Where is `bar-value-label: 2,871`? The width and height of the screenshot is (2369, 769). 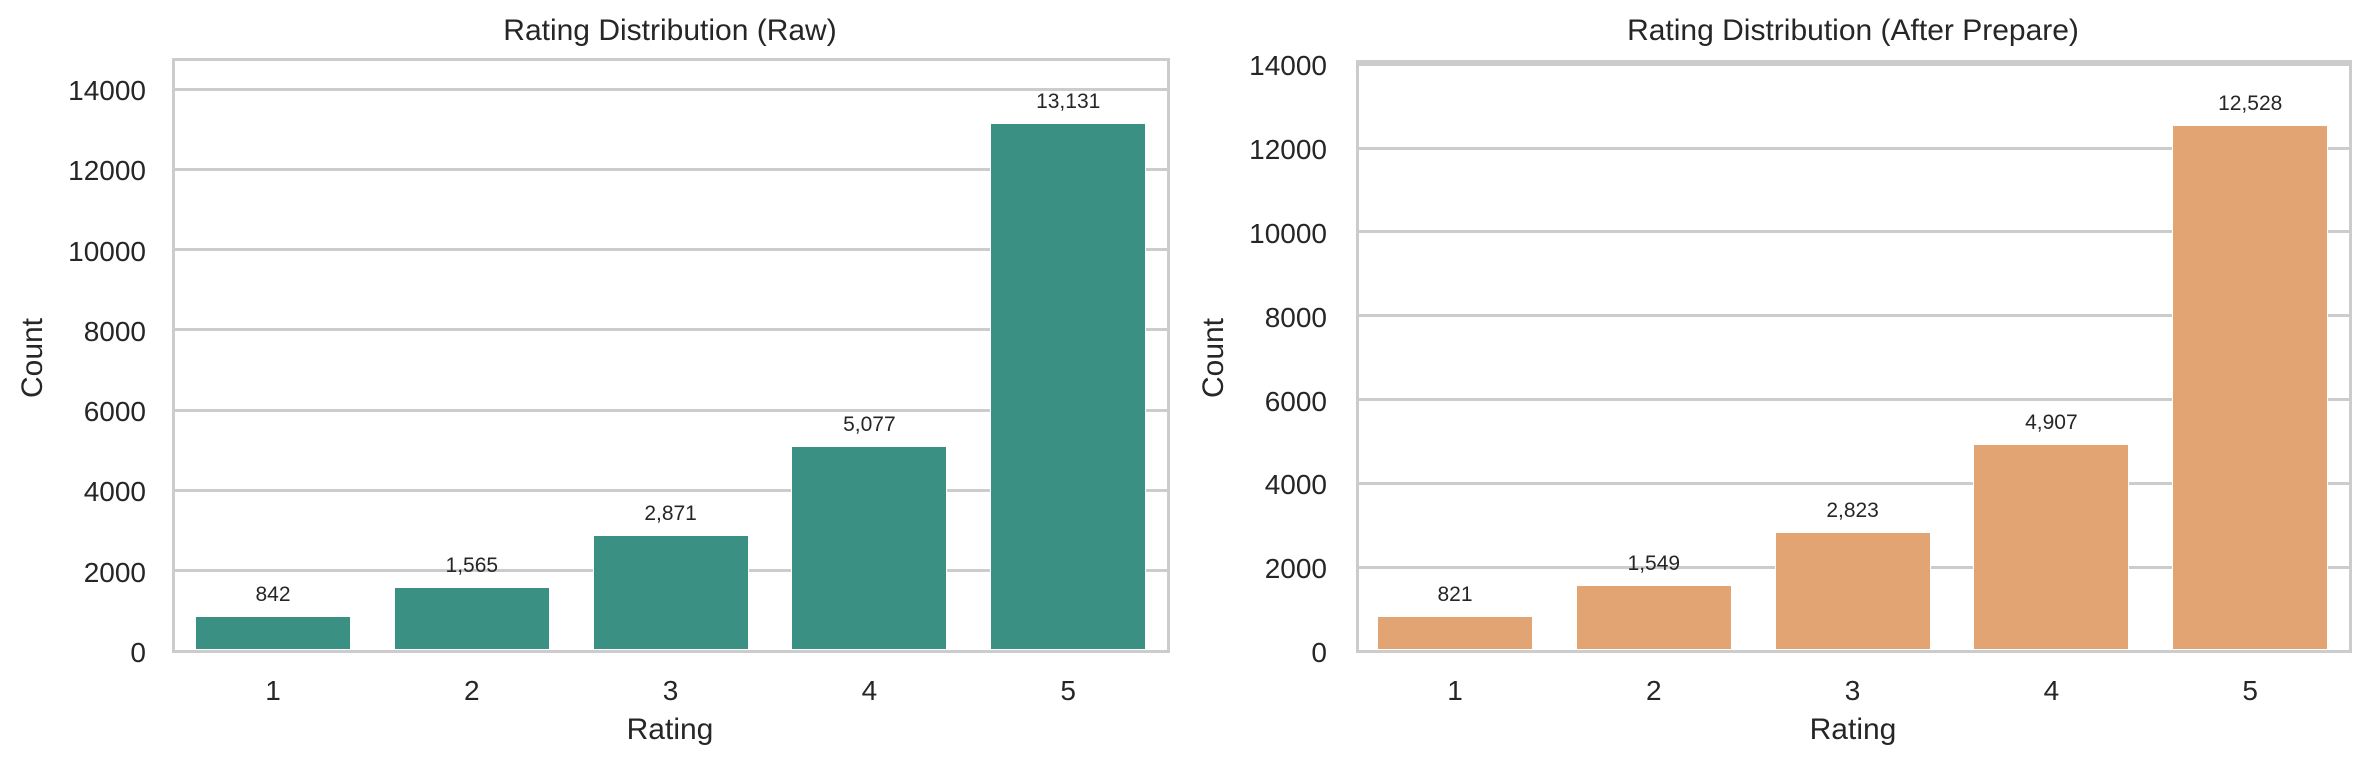
bar-value-label: 2,871 is located at coordinates (670, 513).